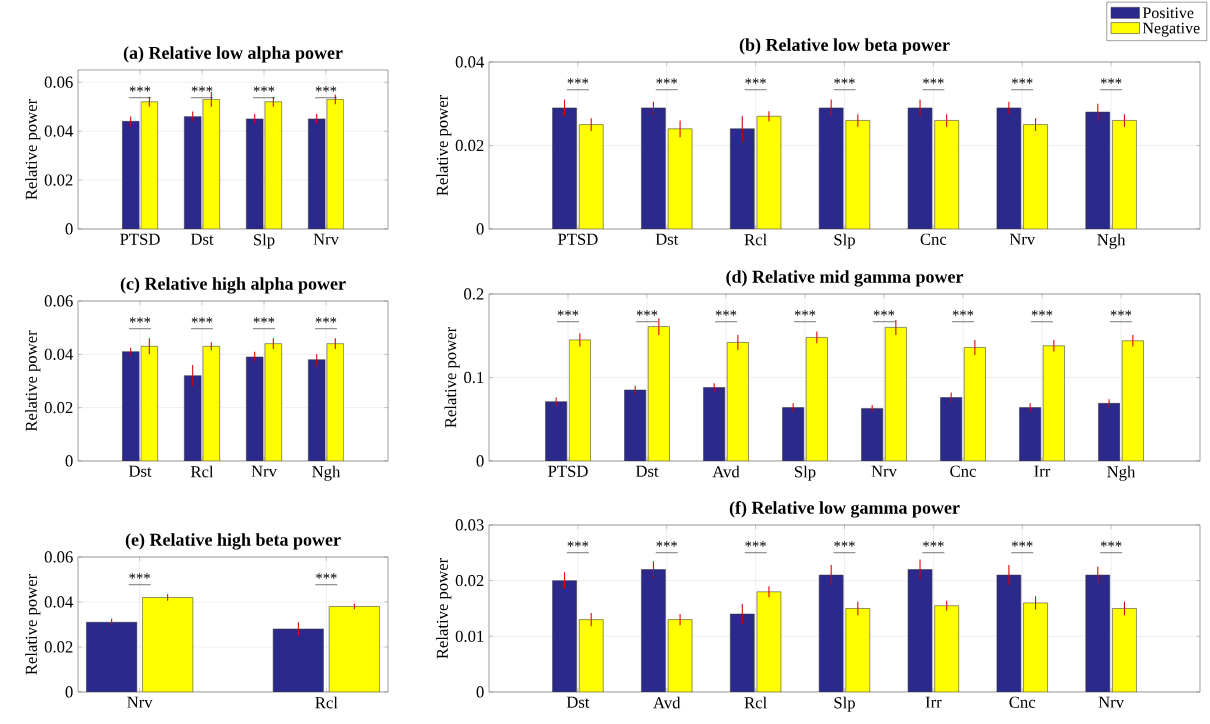 This screenshot has height=724, width=1210. What do you see at coordinates (844, 46) in the screenshot?
I see `chart-title: (b) Relative low beta power` at bounding box center [844, 46].